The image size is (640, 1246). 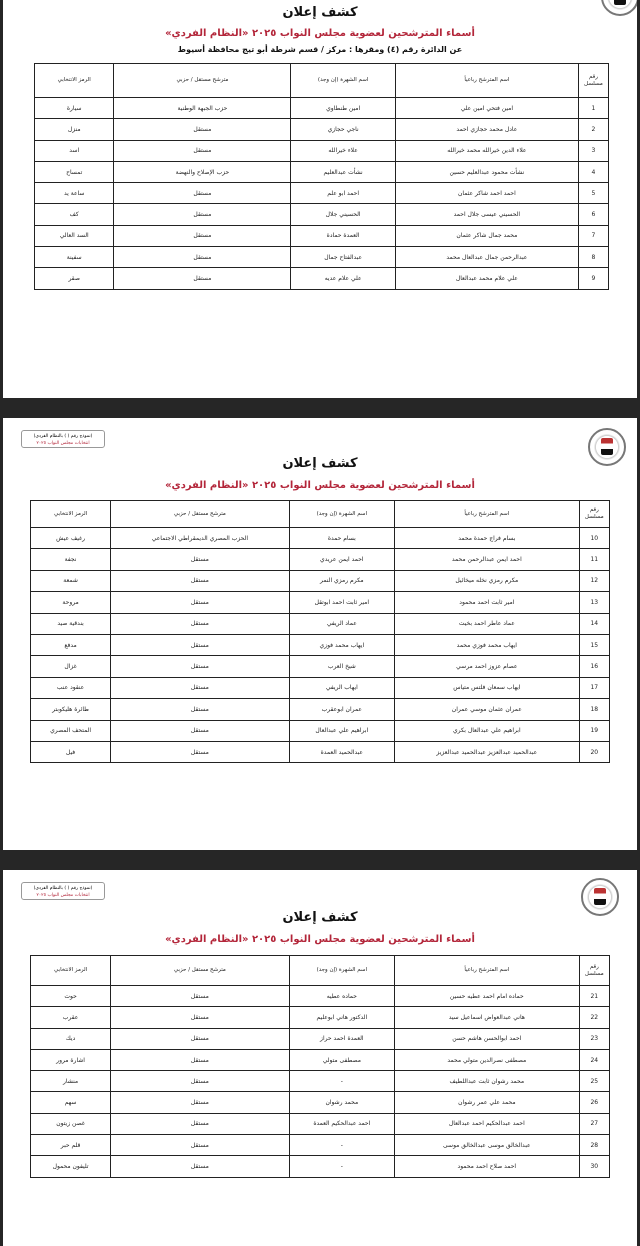 What do you see at coordinates (487, 559) in the screenshot?
I see `cell-candidate-name: احمد ايمن عبدالرحمن محمد` at bounding box center [487, 559].